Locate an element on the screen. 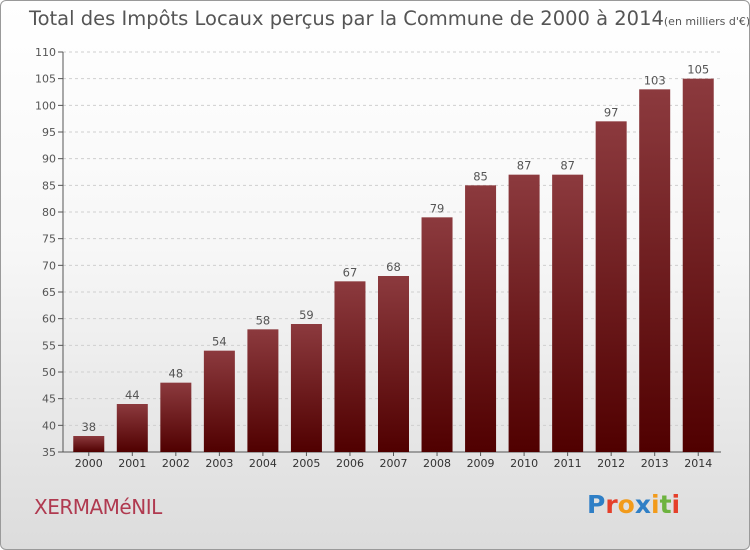  x-tick-label-2000: 2000 is located at coordinates (89, 463).